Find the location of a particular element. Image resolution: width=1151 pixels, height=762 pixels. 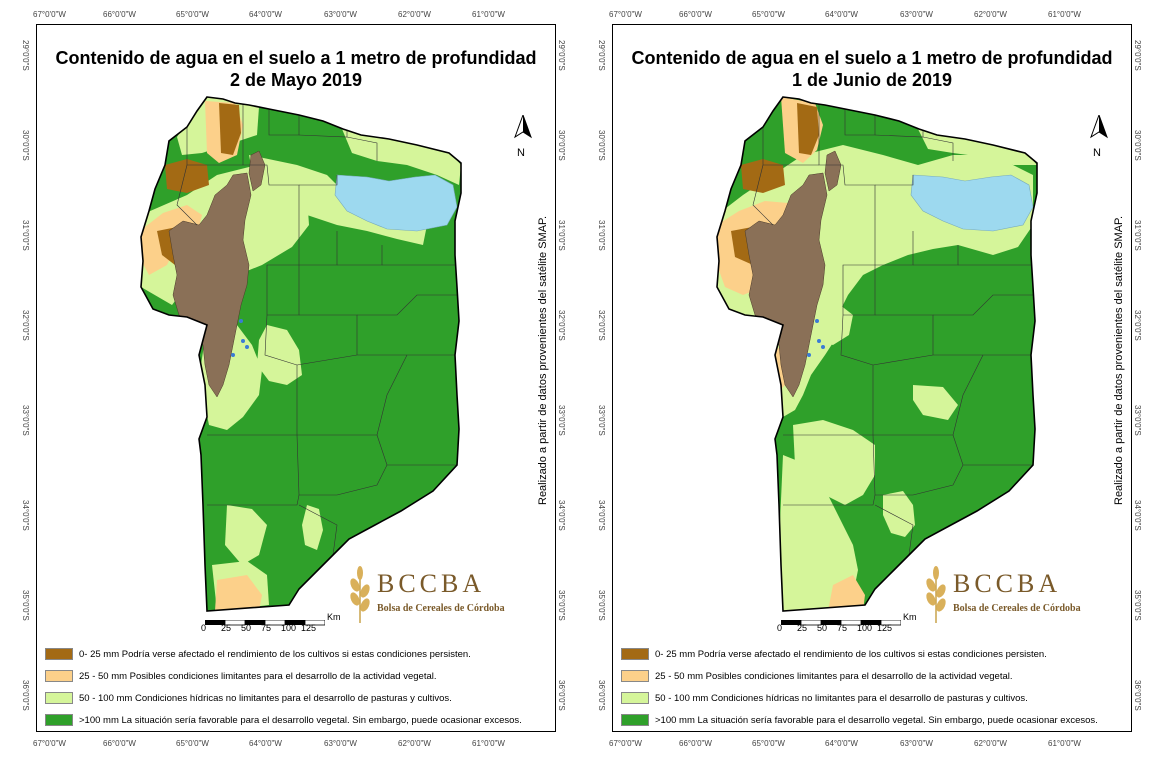

scale-tick-label: 50 is located at coordinates (246, 628).